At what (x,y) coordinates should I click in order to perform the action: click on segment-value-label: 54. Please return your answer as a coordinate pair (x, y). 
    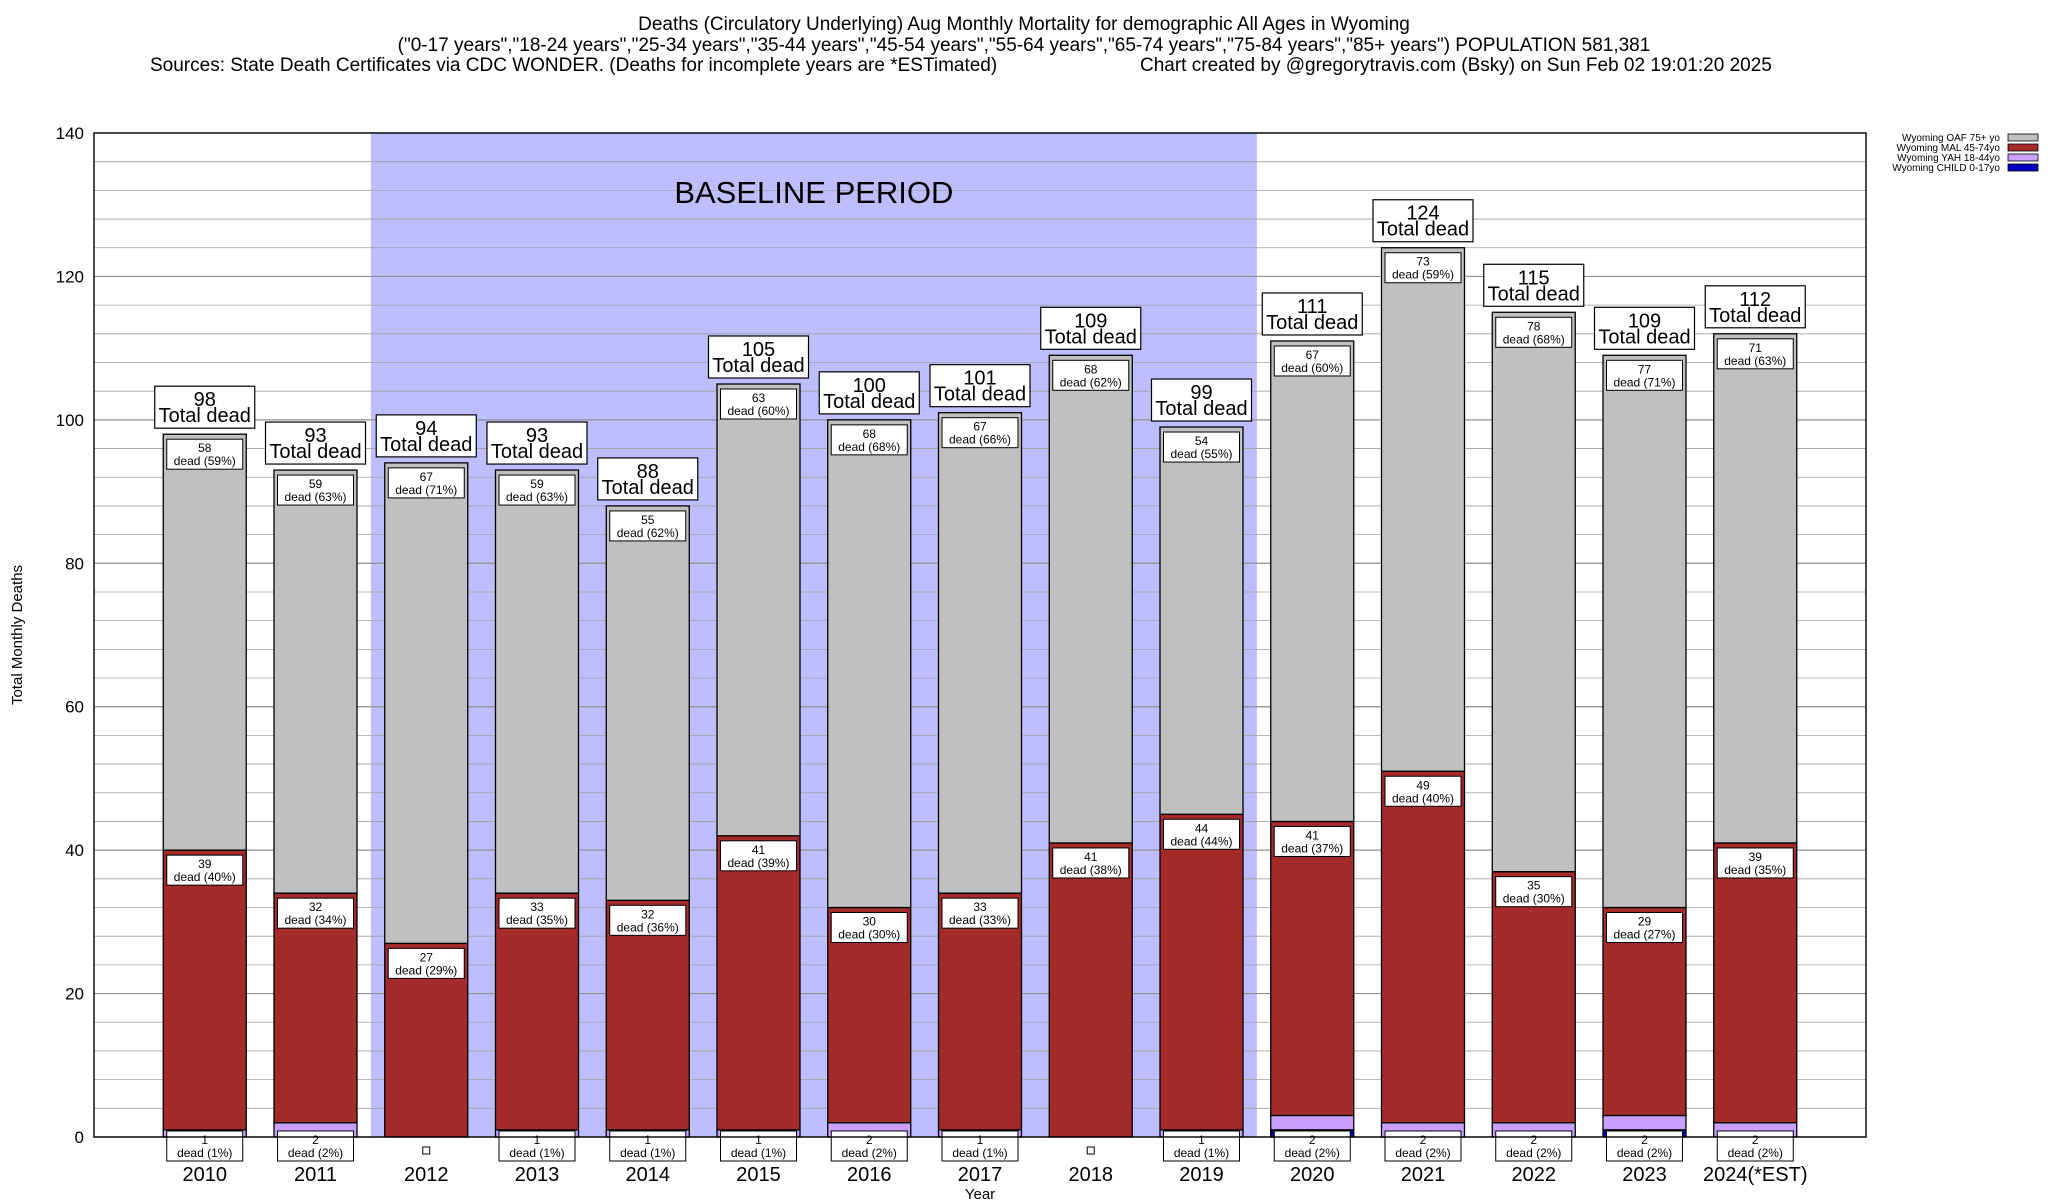
    Looking at the image, I should click on (1202, 441).